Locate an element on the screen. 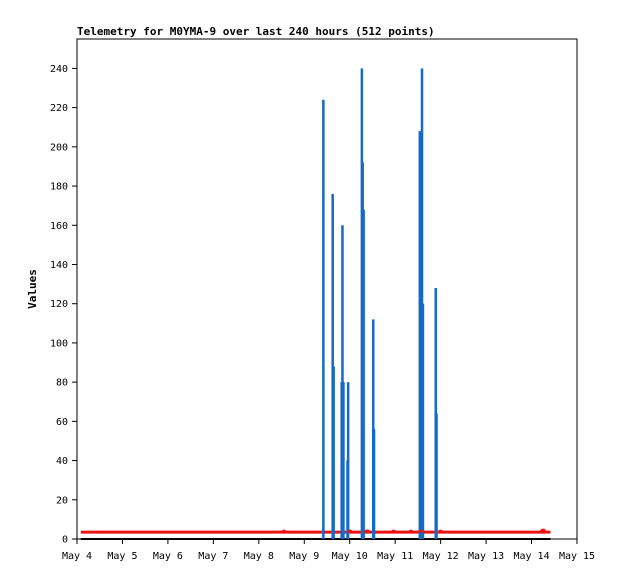 The height and width of the screenshot is (579, 618). x-tick-label: May 4 is located at coordinates (77, 556).